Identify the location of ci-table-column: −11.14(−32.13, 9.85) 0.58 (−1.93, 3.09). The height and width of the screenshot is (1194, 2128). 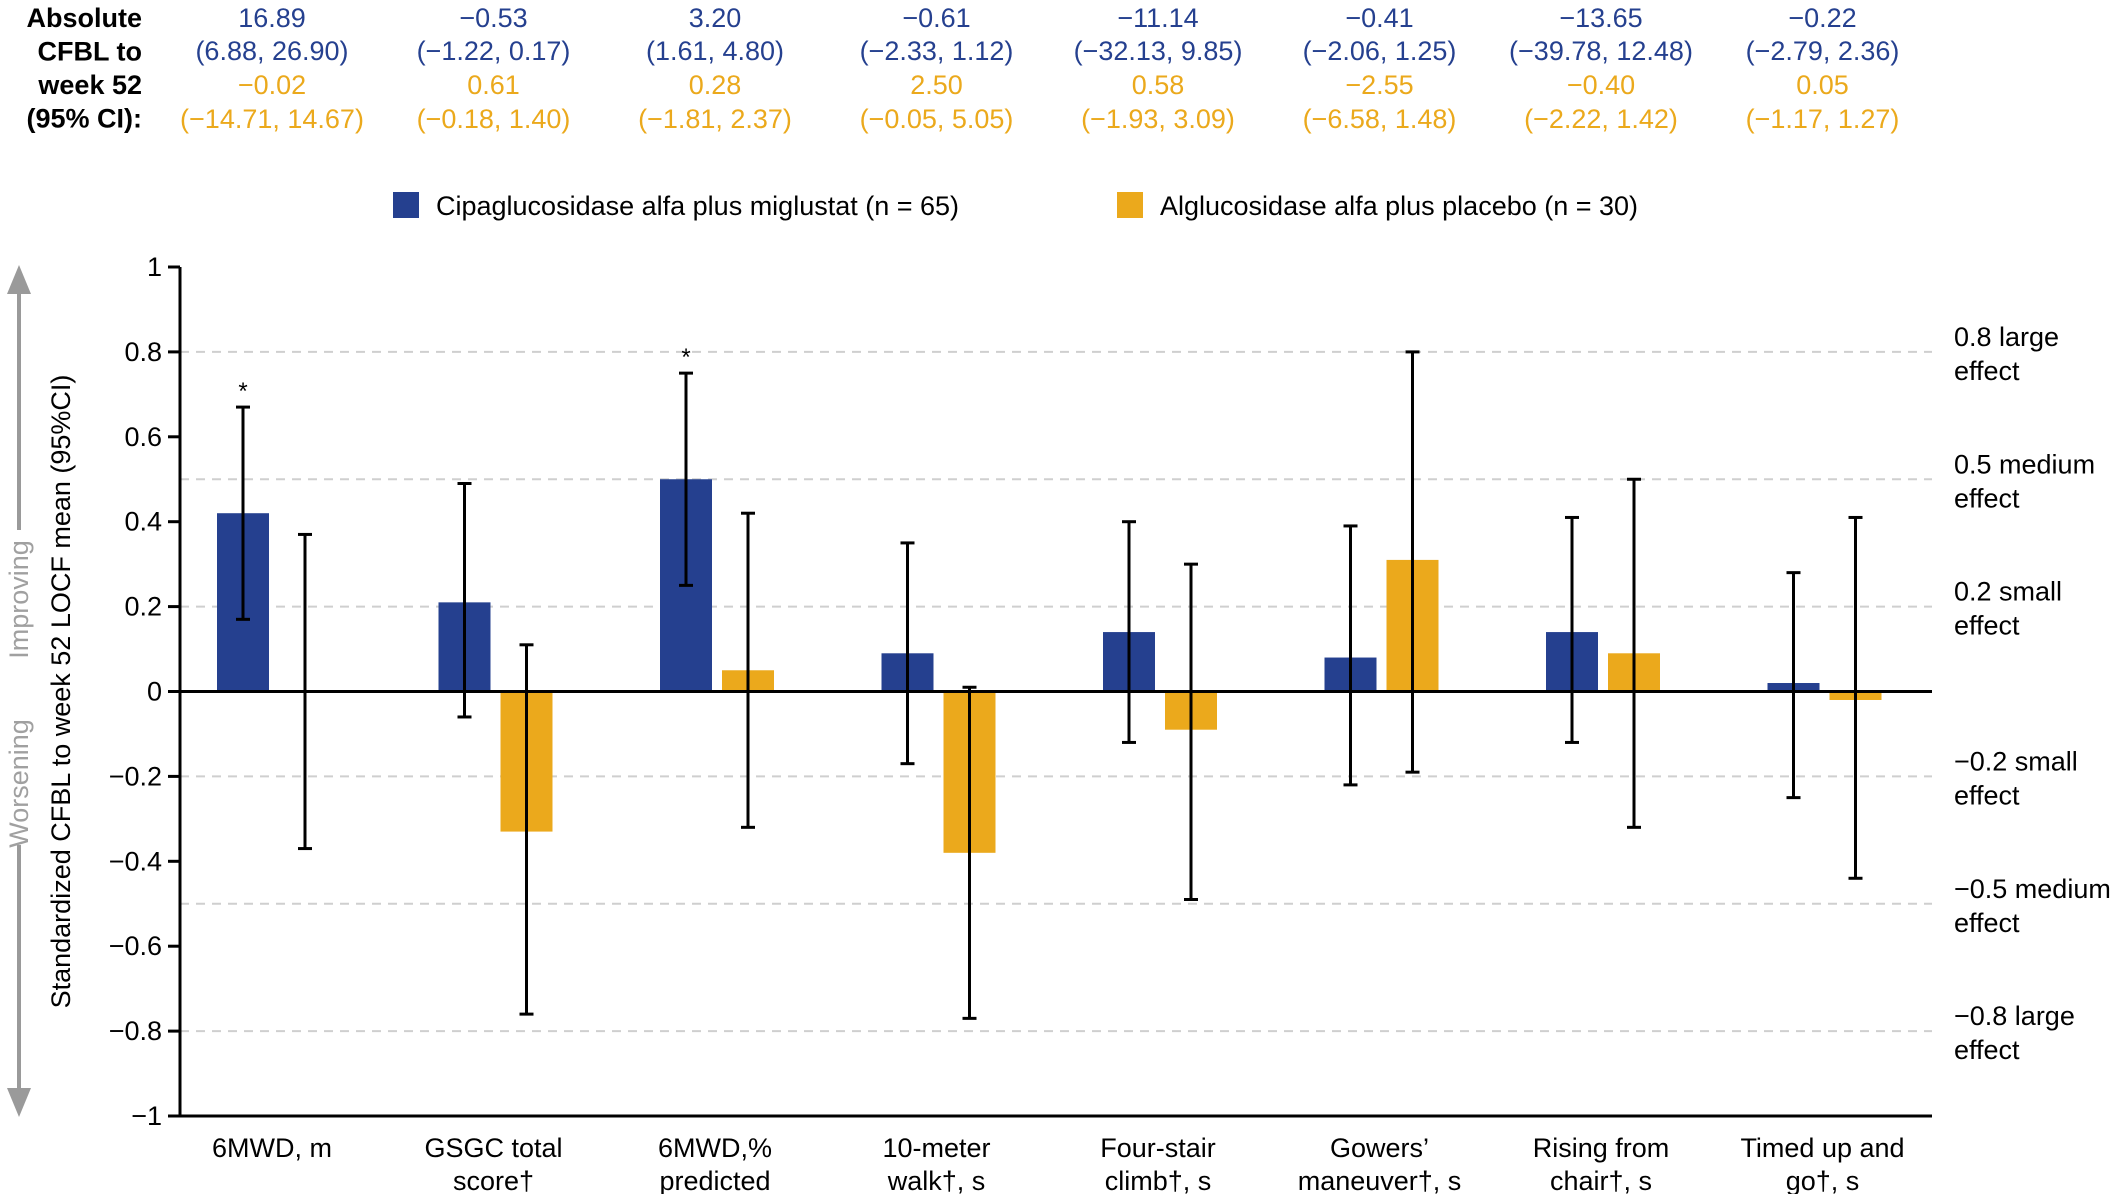
(1158, 68).